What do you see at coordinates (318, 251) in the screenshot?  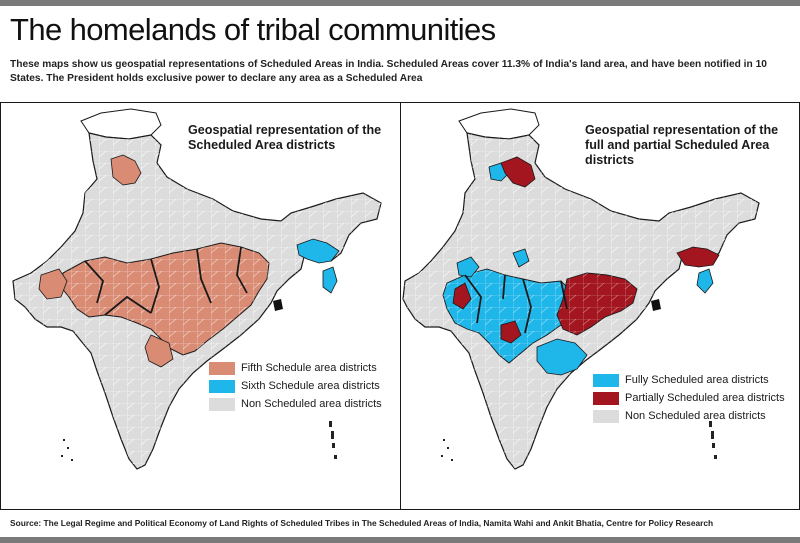 I see `sixth-schedule-northeast` at bounding box center [318, 251].